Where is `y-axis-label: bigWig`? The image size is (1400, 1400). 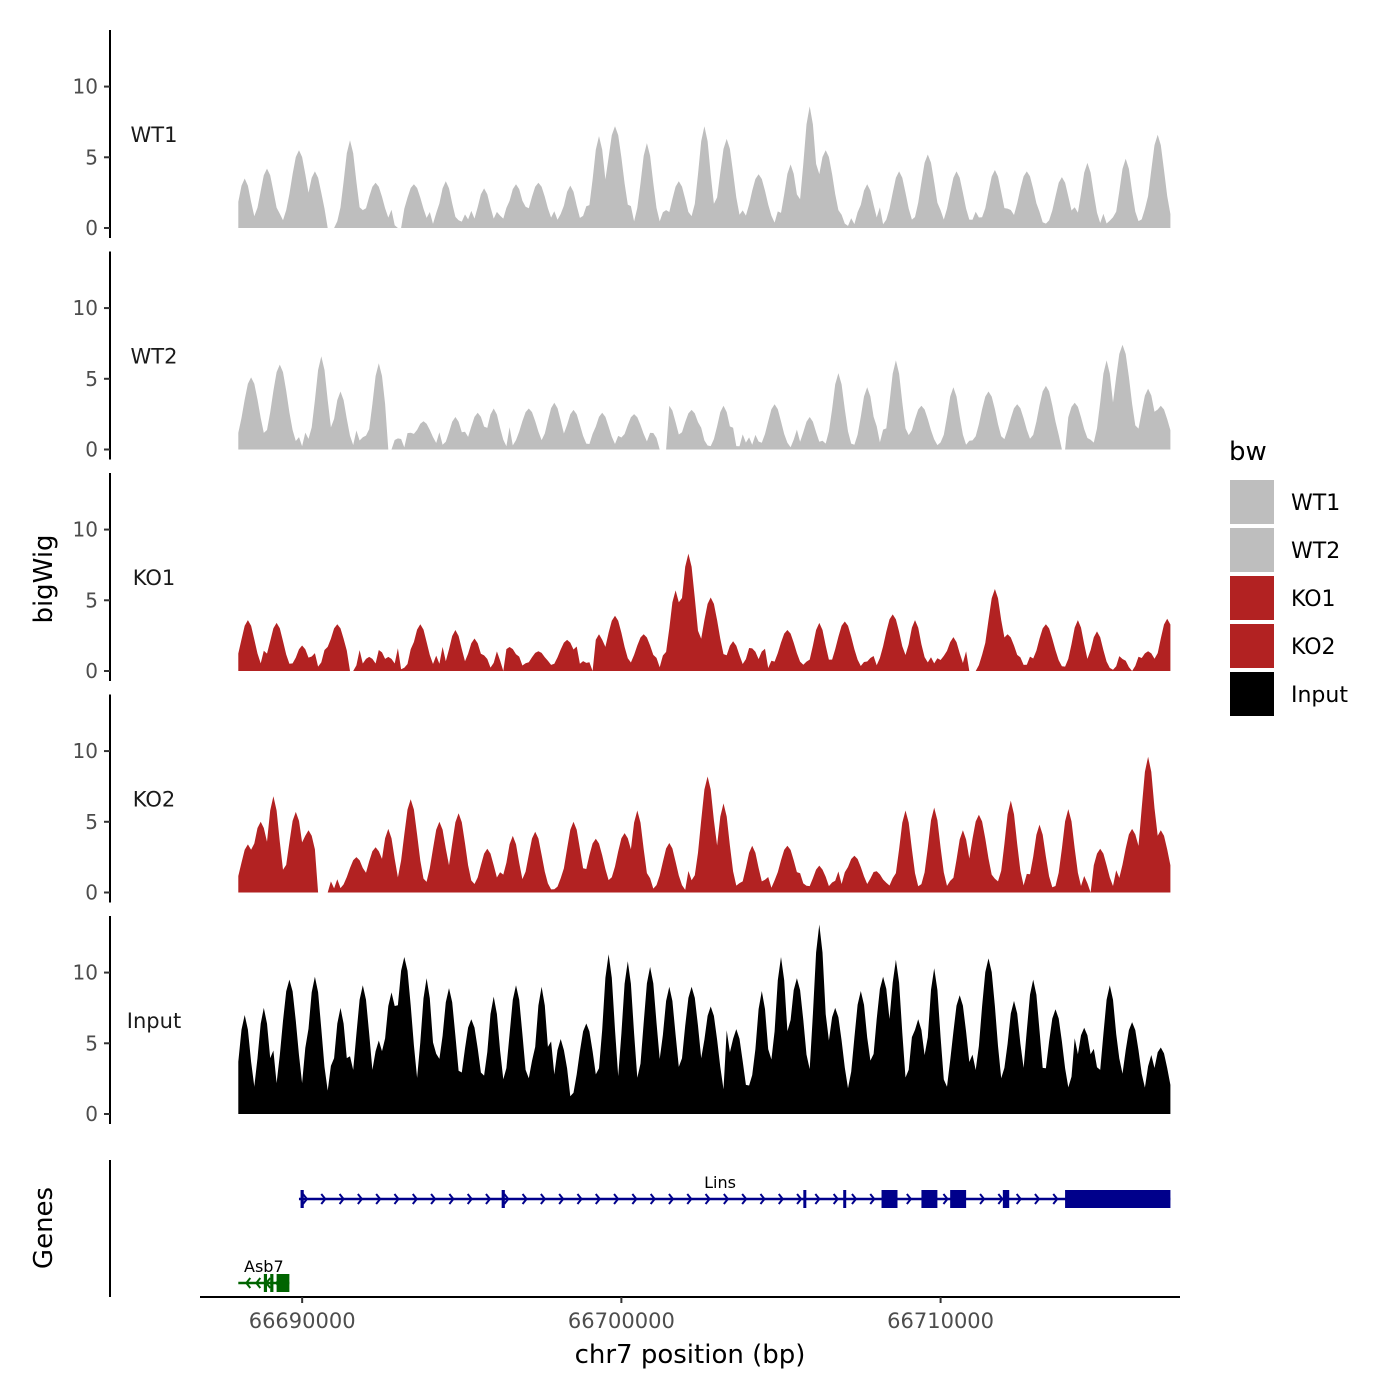 y-axis-label: bigWig is located at coordinates (44, 578).